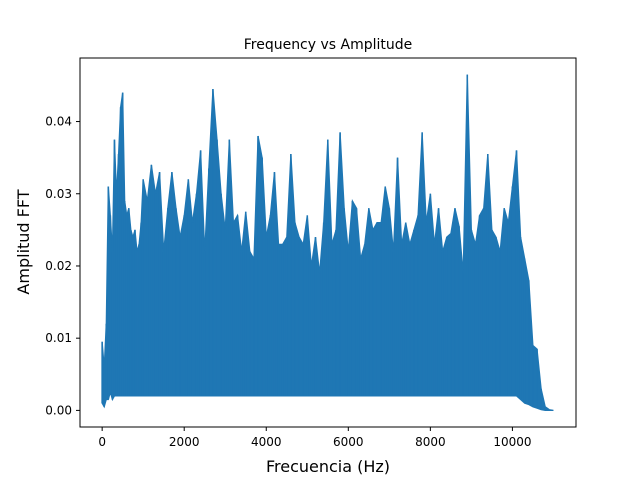 This screenshot has height=480, width=640. Describe the element at coordinates (266, 442) in the screenshot. I see `x-tick-label: 4000` at that location.